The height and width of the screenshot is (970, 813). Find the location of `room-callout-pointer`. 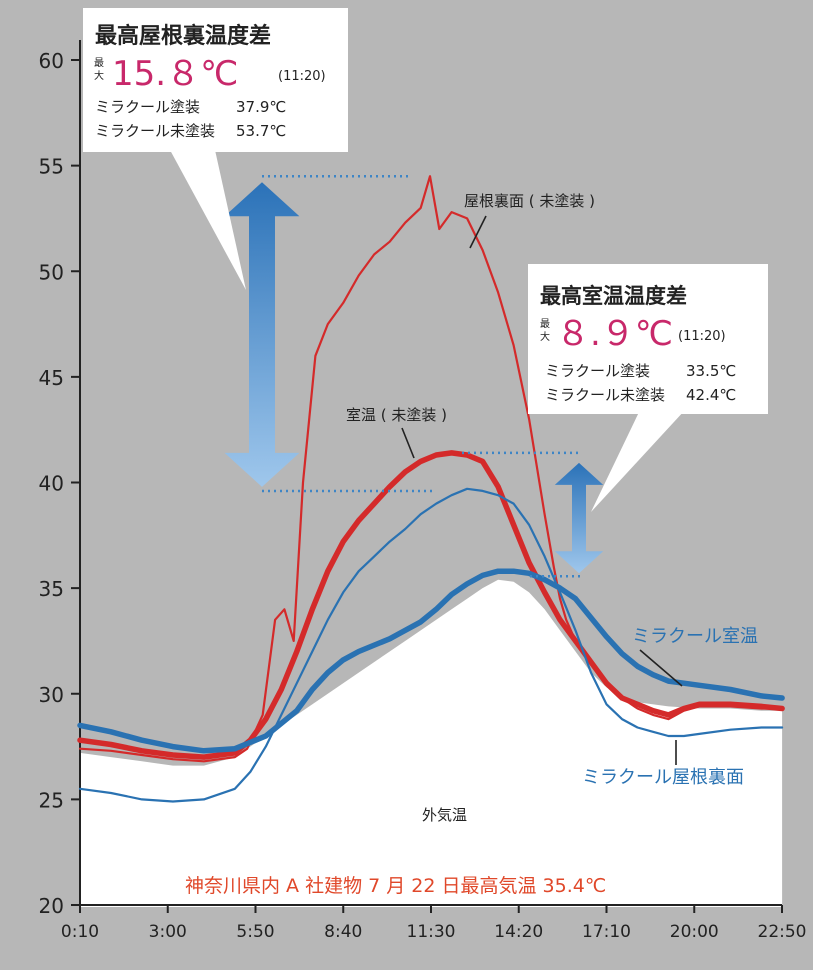

room-callout-pointer is located at coordinates (638, 461).